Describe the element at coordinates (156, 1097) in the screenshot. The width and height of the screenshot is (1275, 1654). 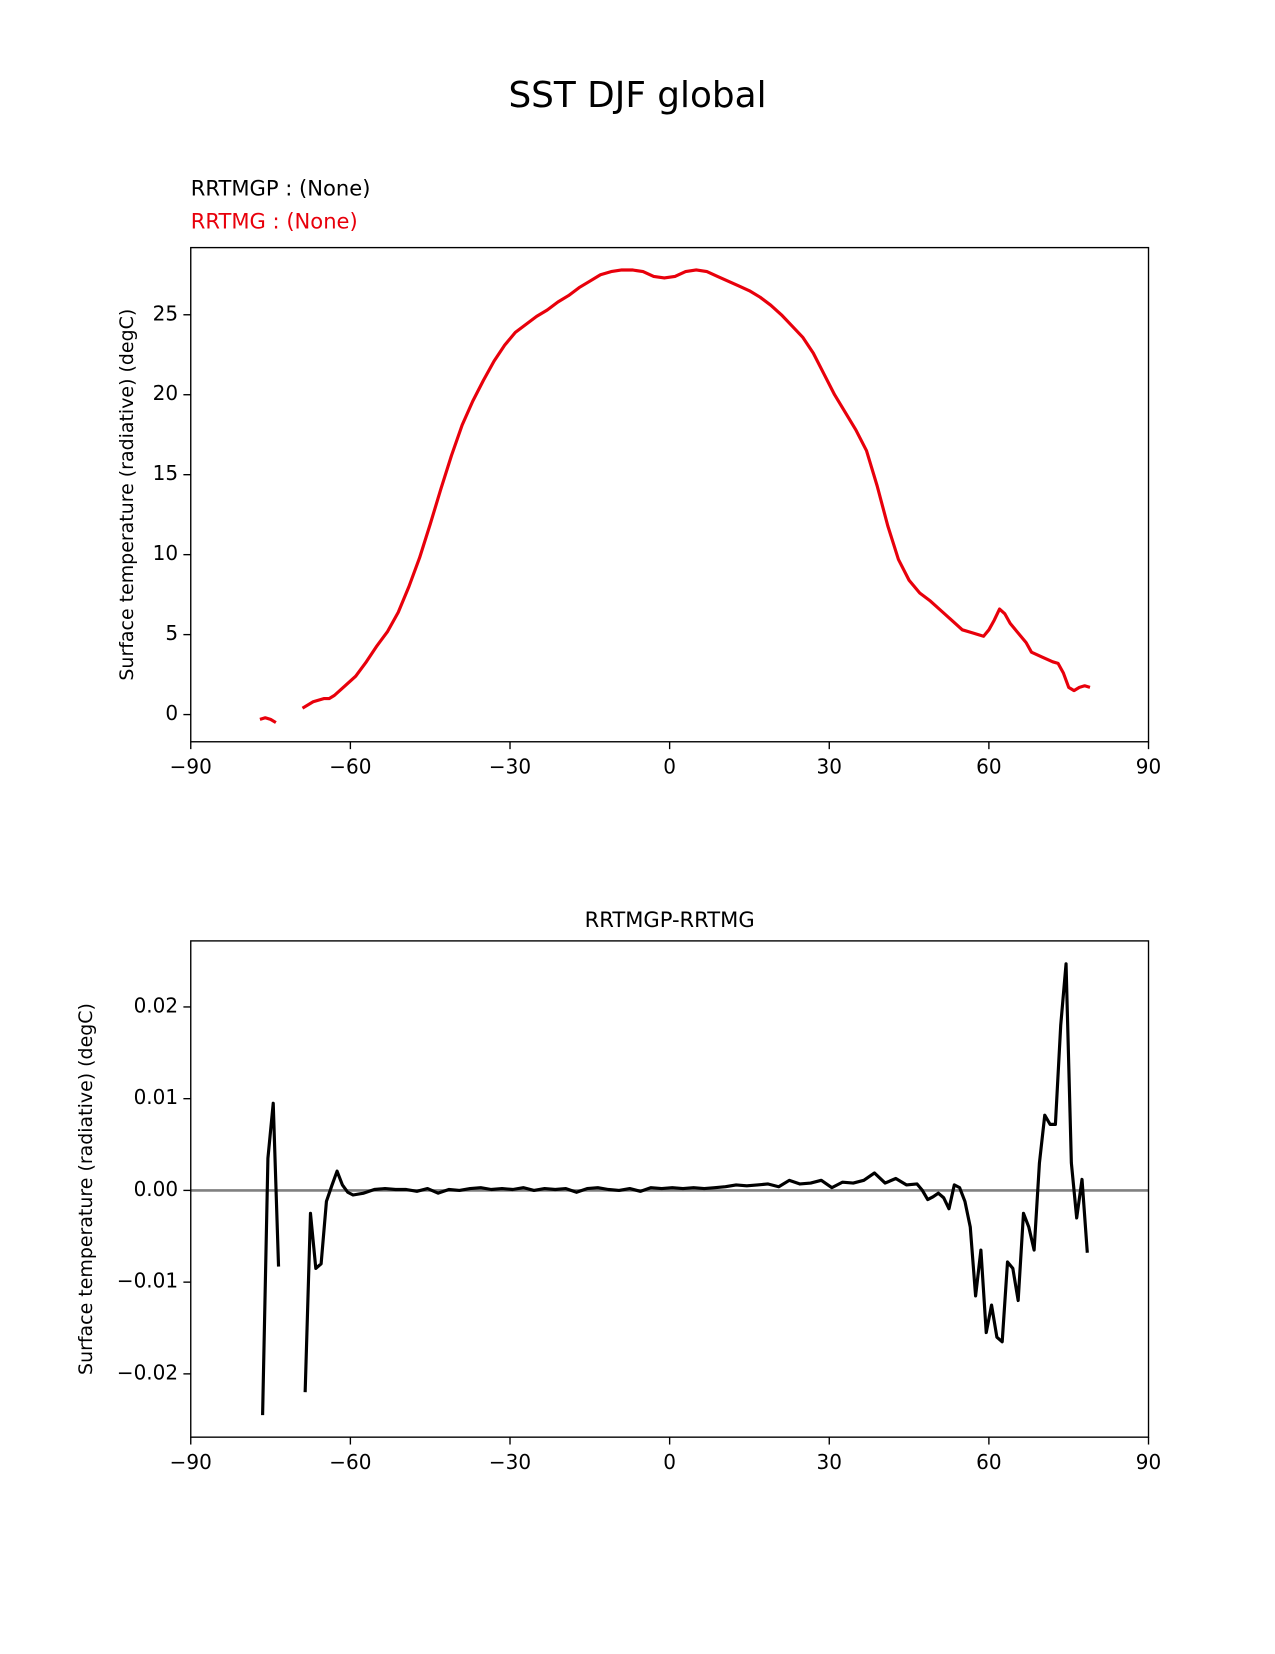
I see `y-tick-label: 0.01` at that location.